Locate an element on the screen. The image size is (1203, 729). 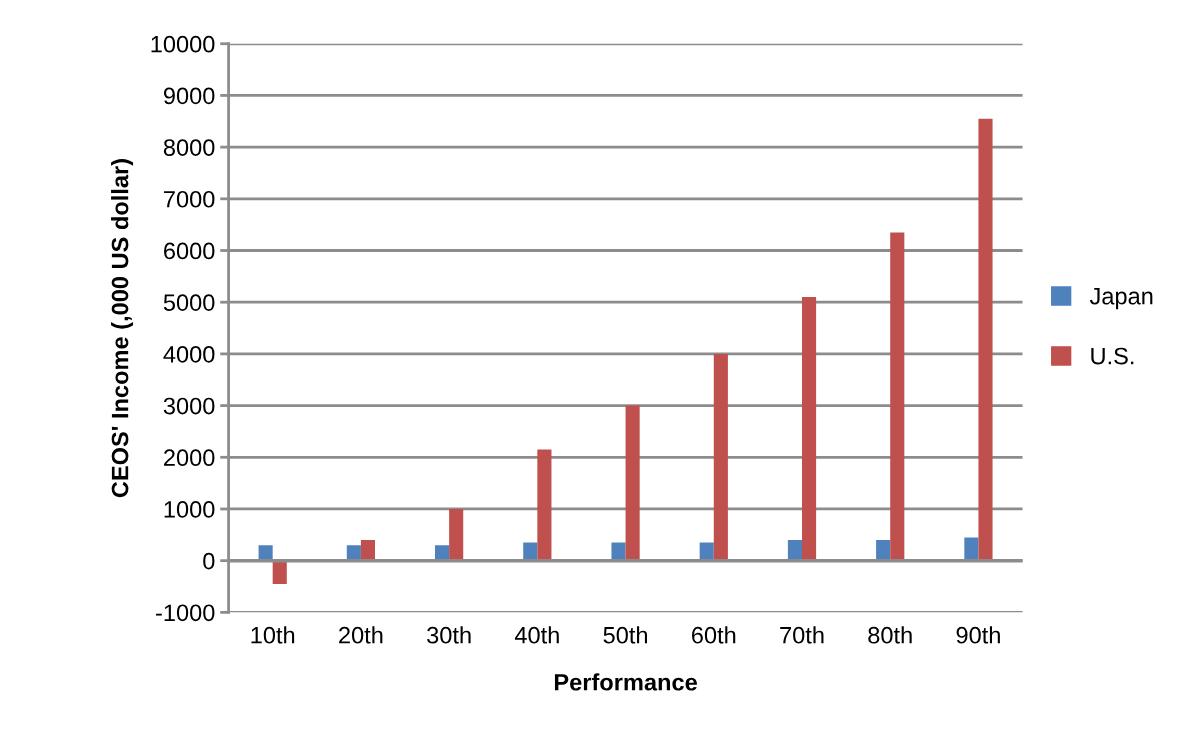
y-tick-label: -1000 is located at coordinates (185, 613).